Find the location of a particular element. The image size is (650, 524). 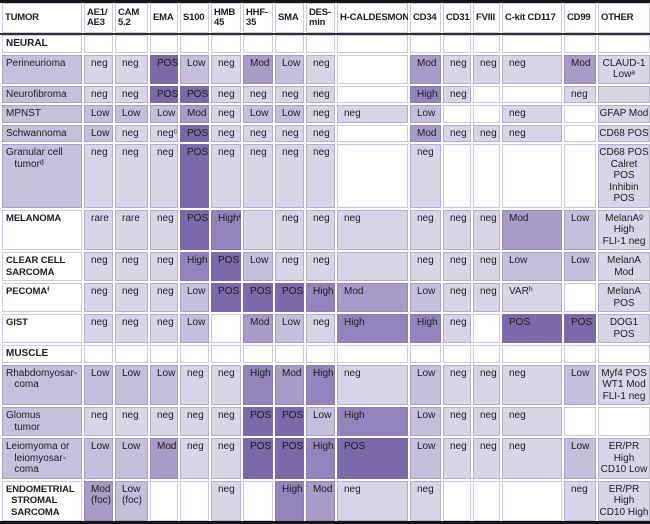

col-header-hhf35: HHF- 35 is located at coordinates (258, 17).